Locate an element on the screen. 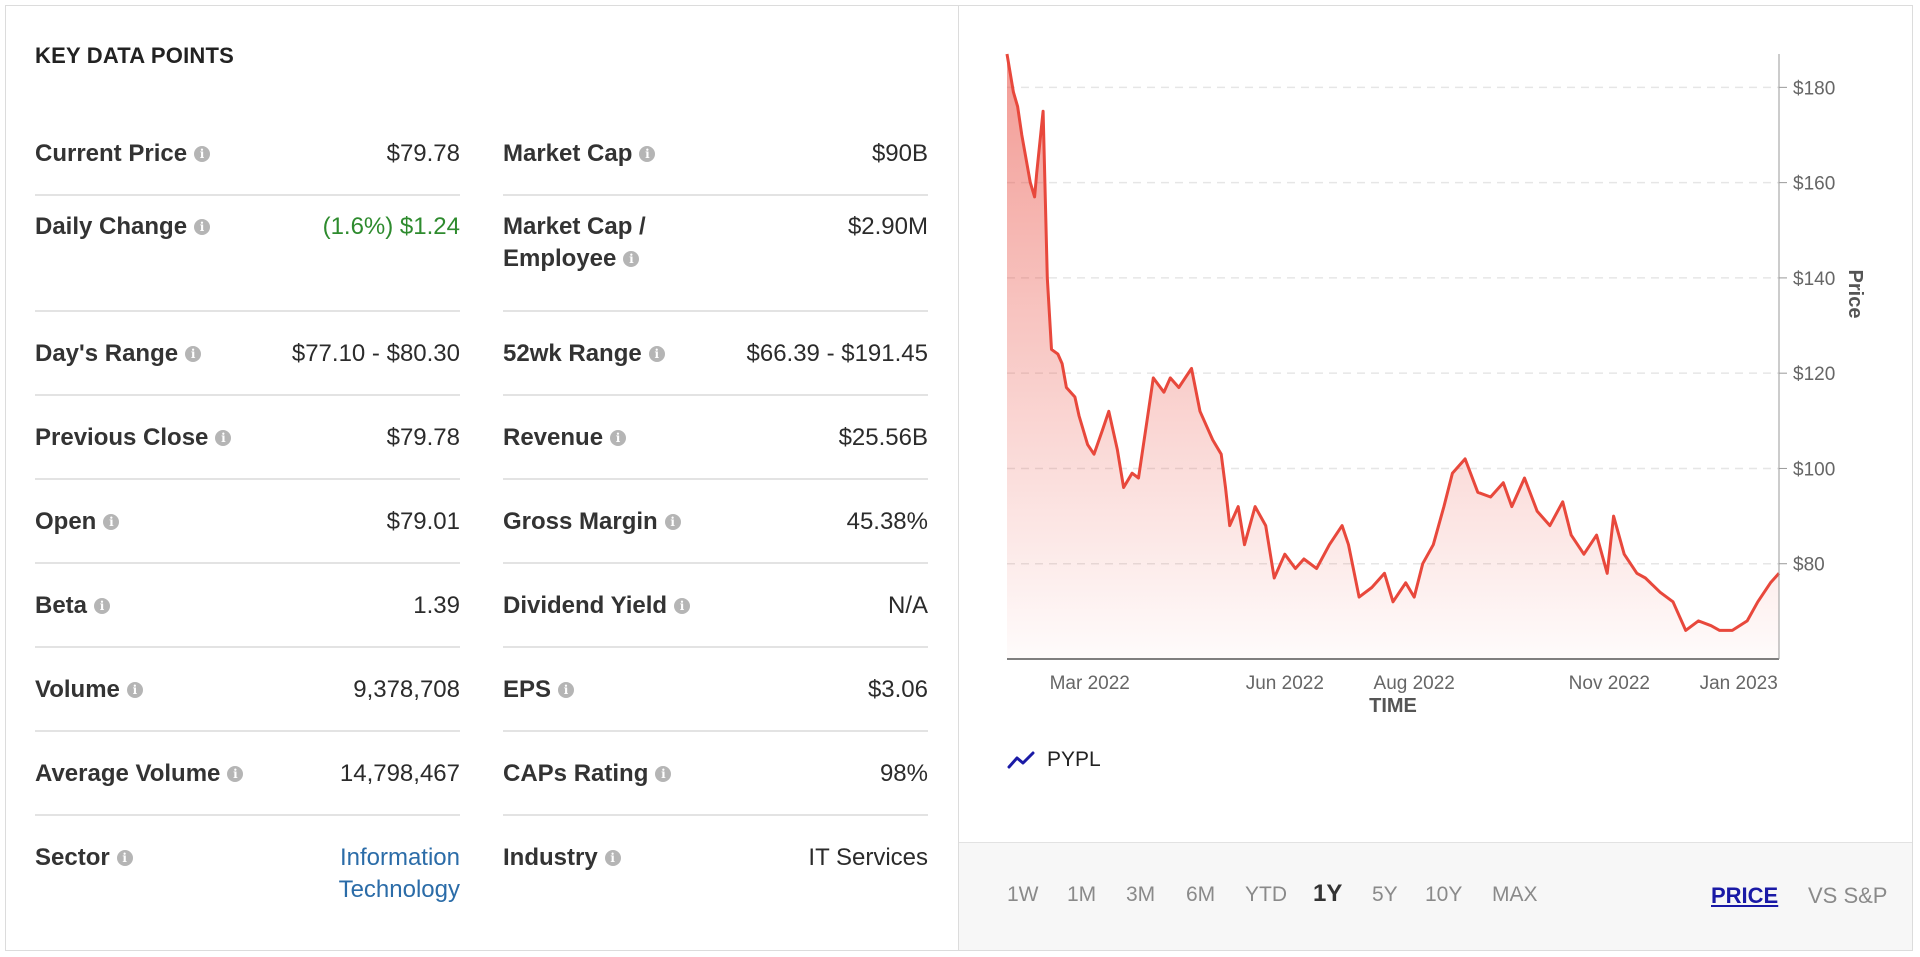 Image resolution: width=1920 pixels, height=957 pixels. range-1y-button: 1Y is located at coordinates (1328, 893).